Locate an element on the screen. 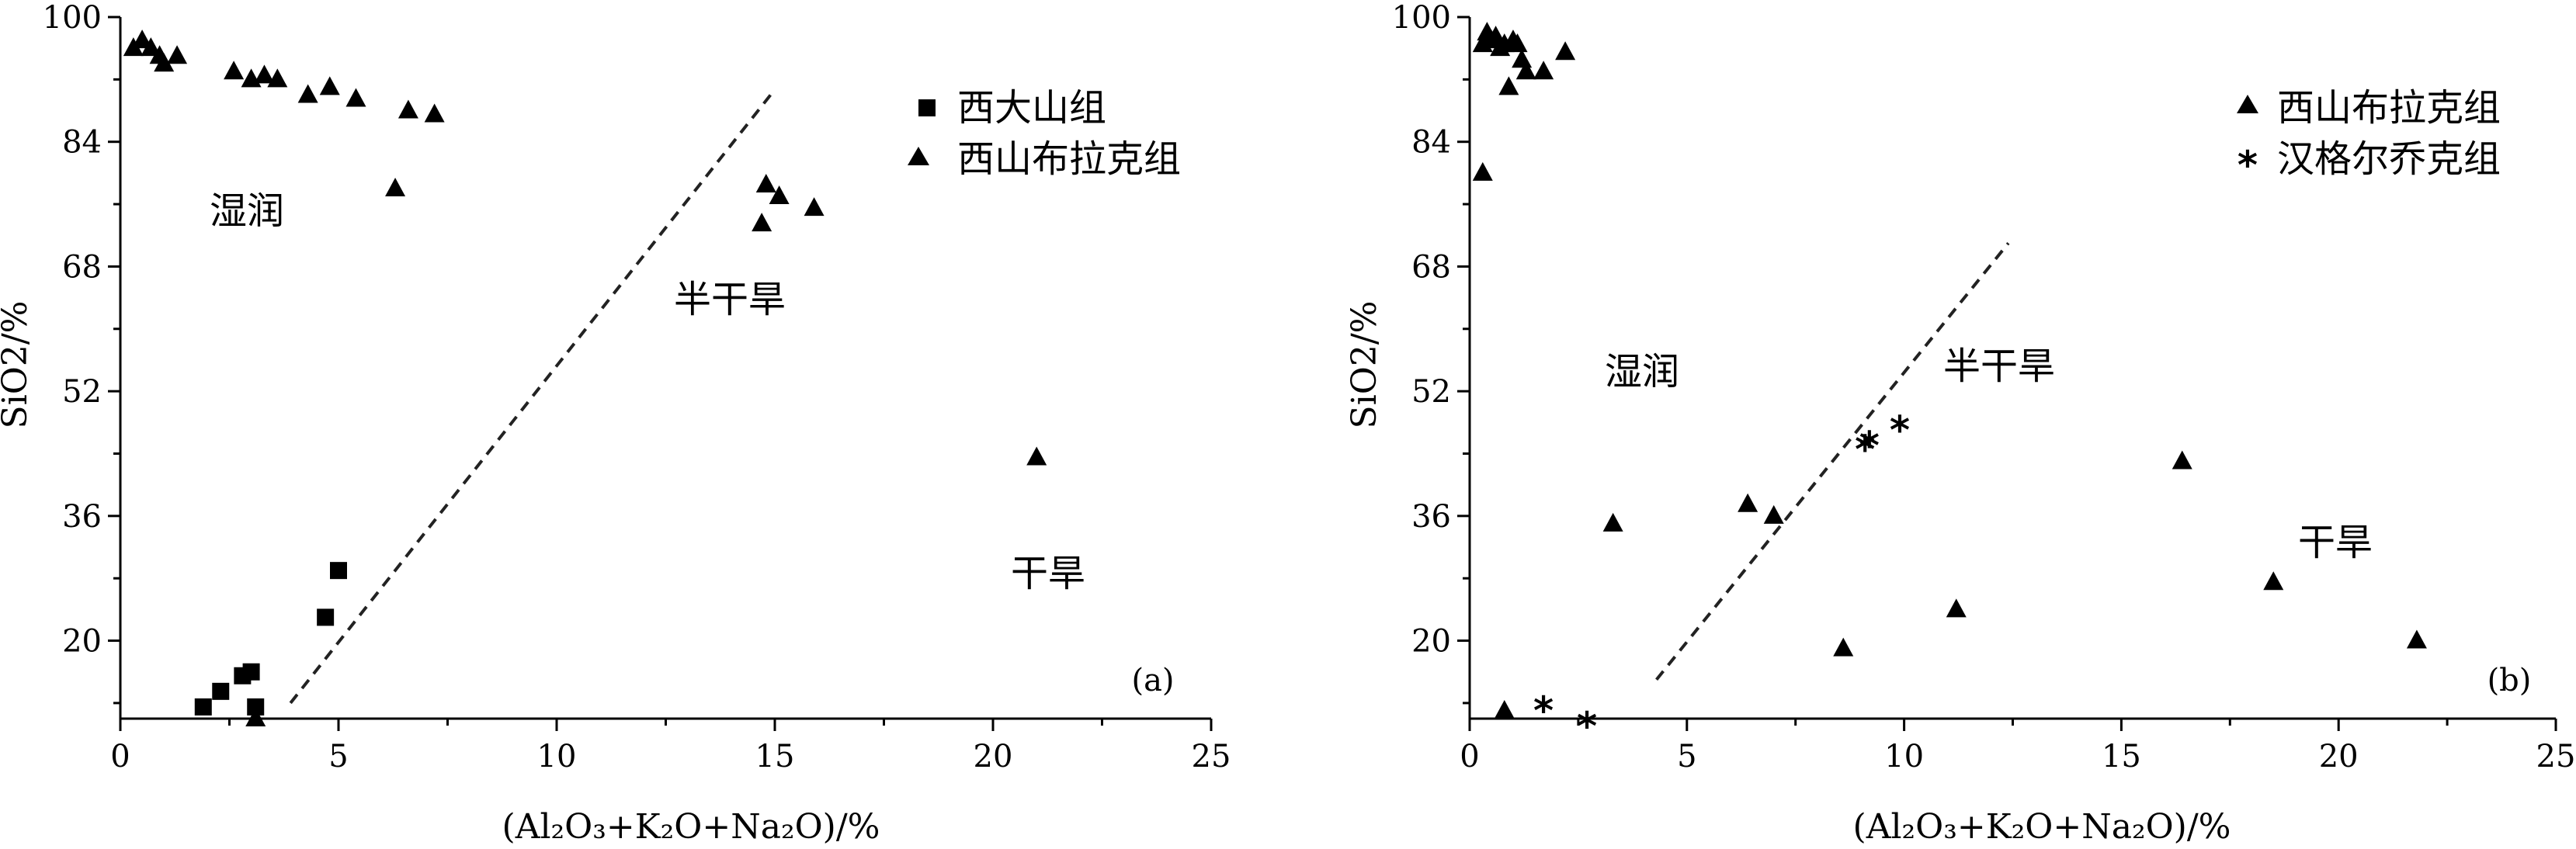 The width and height of the screenshot is (2576, 849). boundary-line-a is located at coordinates (530, 400).